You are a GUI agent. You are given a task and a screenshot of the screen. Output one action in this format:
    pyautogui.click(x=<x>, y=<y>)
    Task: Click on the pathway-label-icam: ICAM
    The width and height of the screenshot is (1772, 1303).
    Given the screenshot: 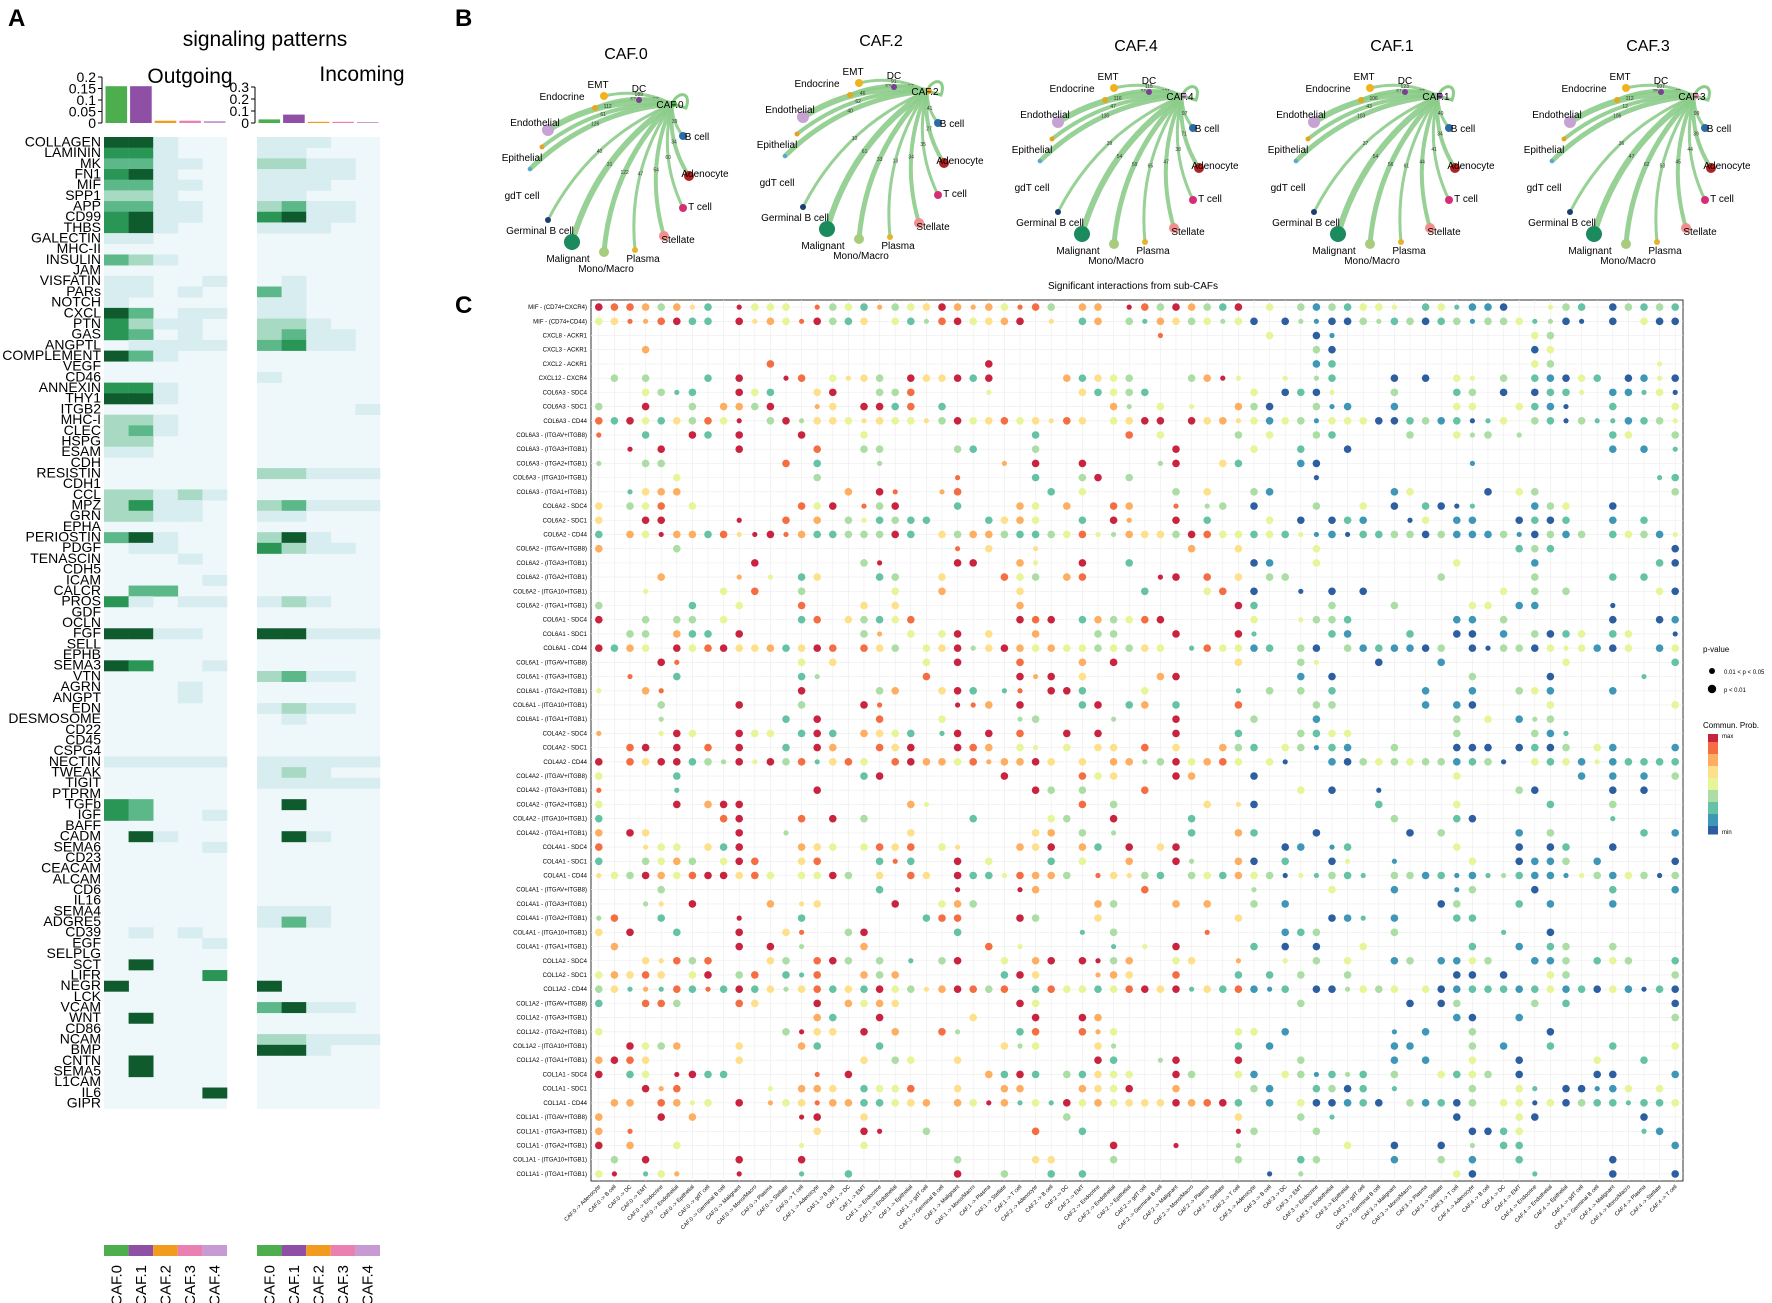 What is the action you would take?
    pyautogui.click(x=83, y=579)
    